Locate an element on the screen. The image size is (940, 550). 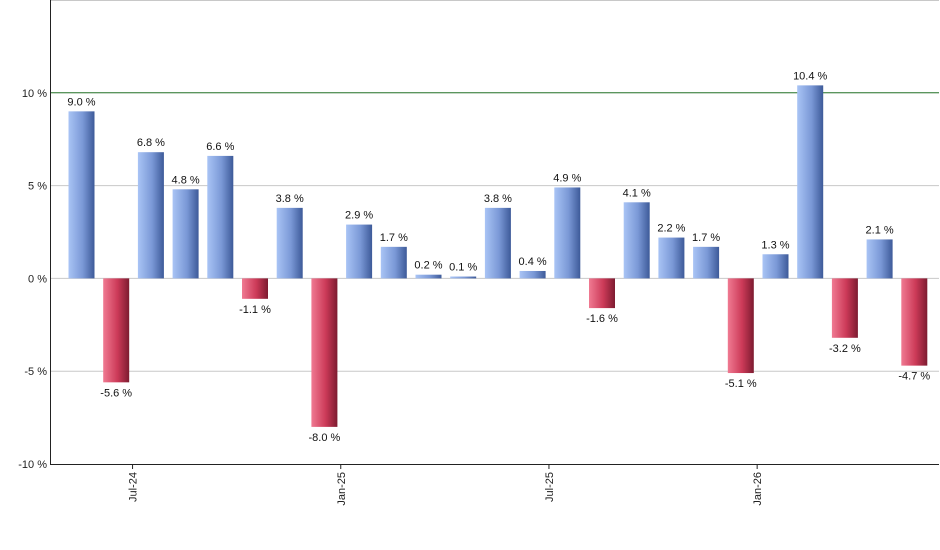
x-tick-label: Jan-25 is located at coordinates (342, 489).